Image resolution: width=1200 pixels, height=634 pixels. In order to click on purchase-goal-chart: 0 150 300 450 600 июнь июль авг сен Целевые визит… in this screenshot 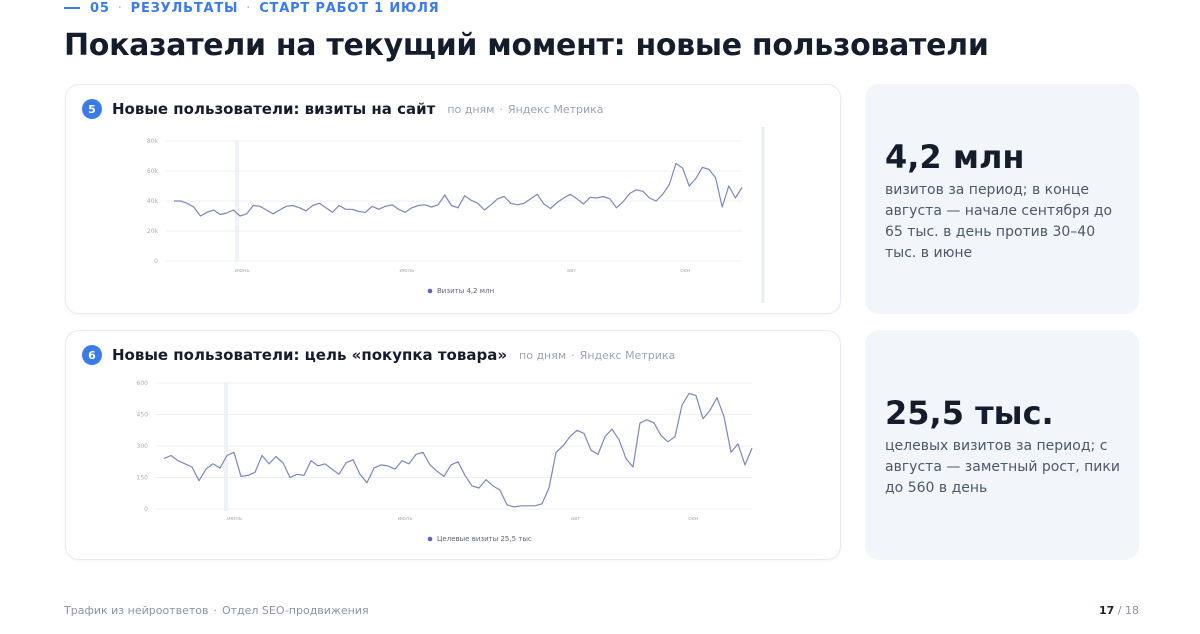, I will do `click(445, 461)`.